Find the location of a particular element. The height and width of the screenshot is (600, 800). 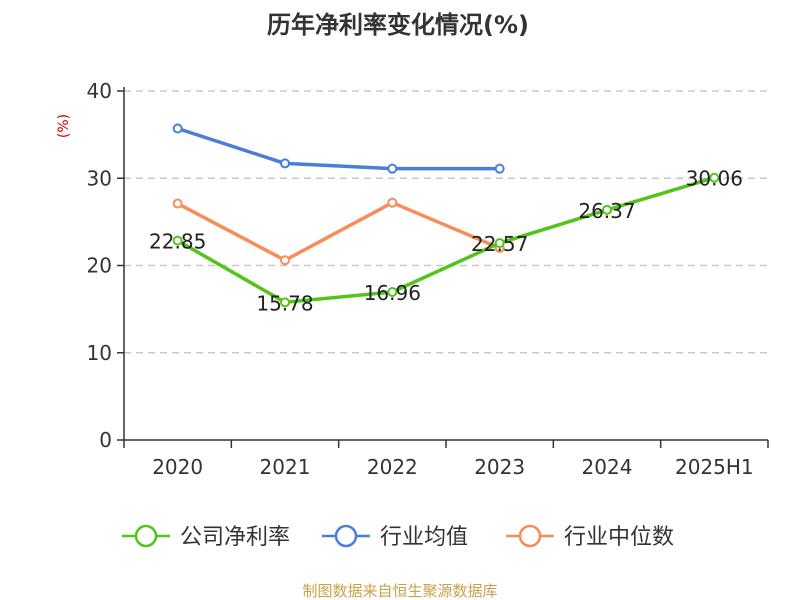

legend-item: 行业中位数 is located at coordinates (590, 537).